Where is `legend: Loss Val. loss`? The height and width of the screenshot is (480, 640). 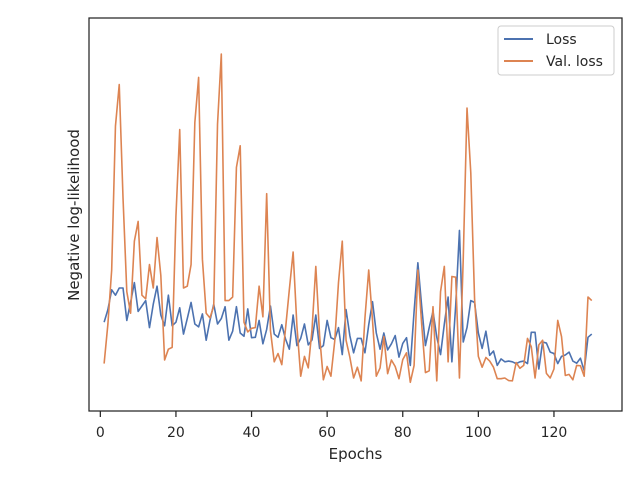
legend: Loss Val. loss is located at coordinates (556, 50).